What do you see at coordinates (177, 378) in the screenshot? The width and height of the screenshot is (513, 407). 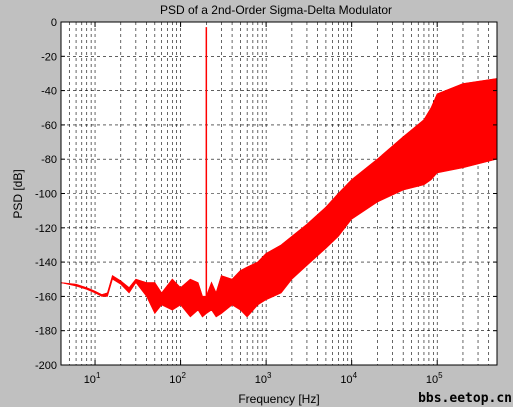 I see `x-tick-label: 10²` at bounding box center [177, 378].